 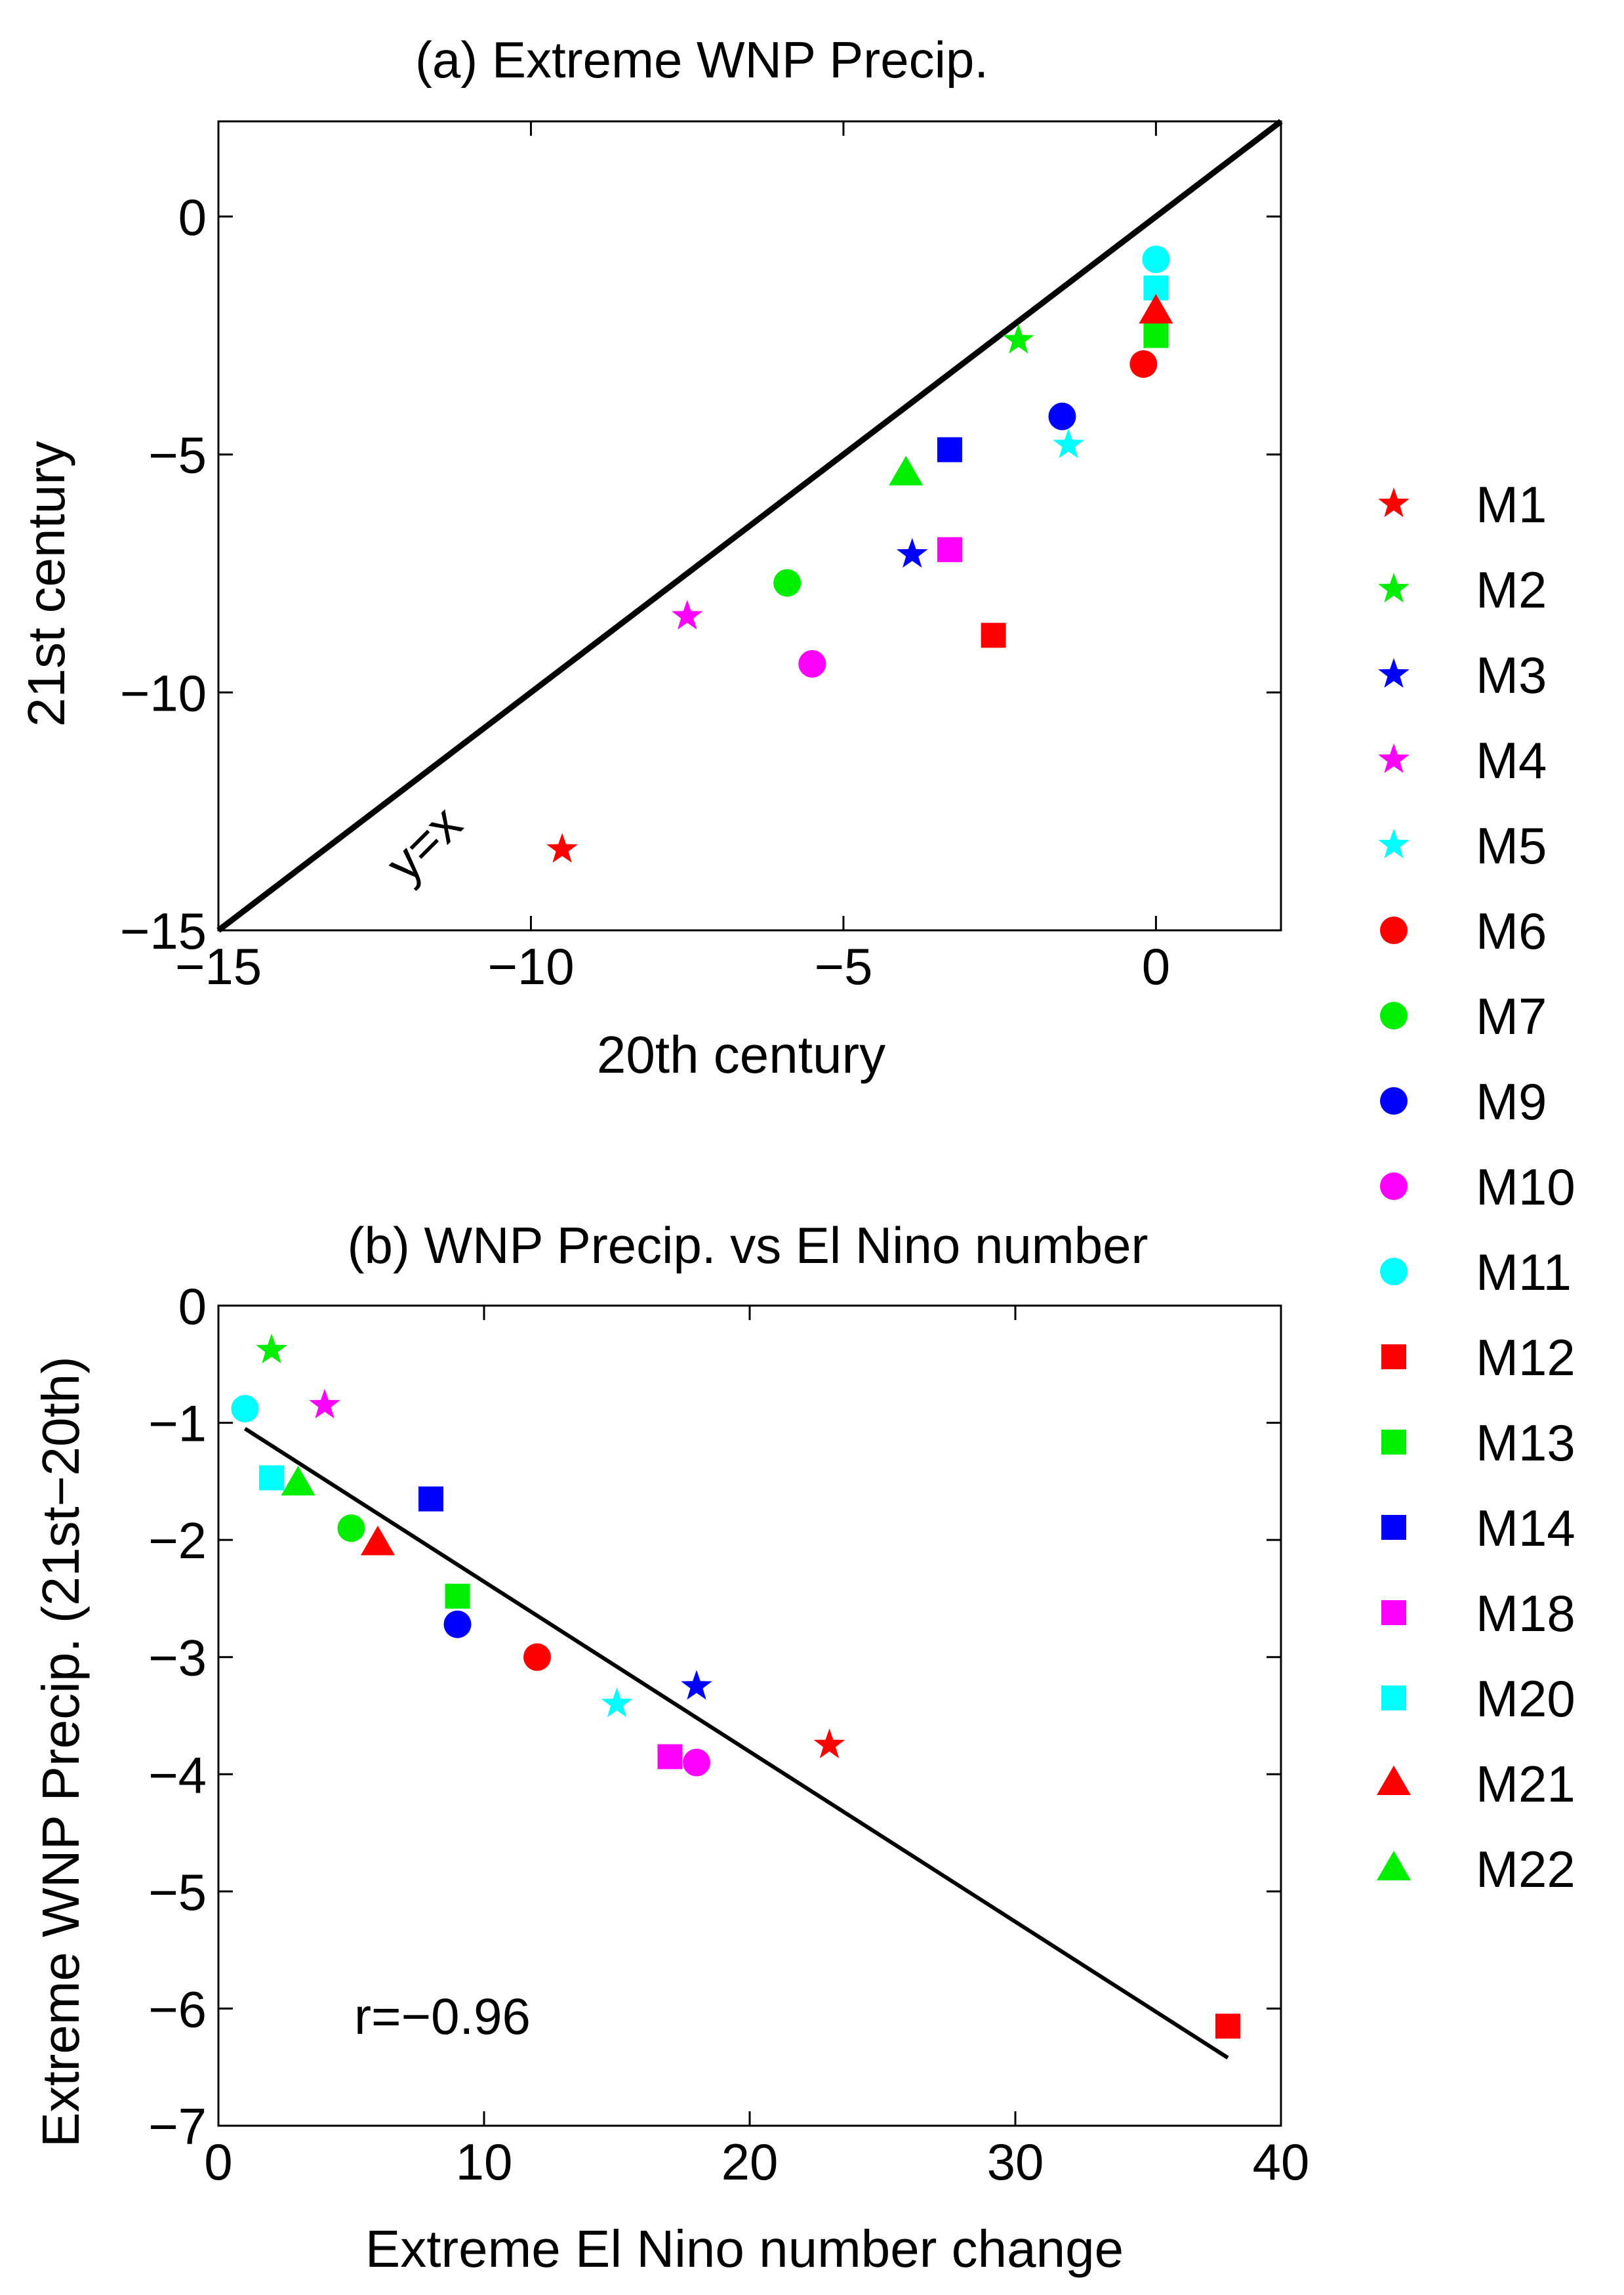 What do you see at coordinates (1156, 309) in the screenshot?
I see `panel-a-point-m21` at bounding box center [1156, 309].